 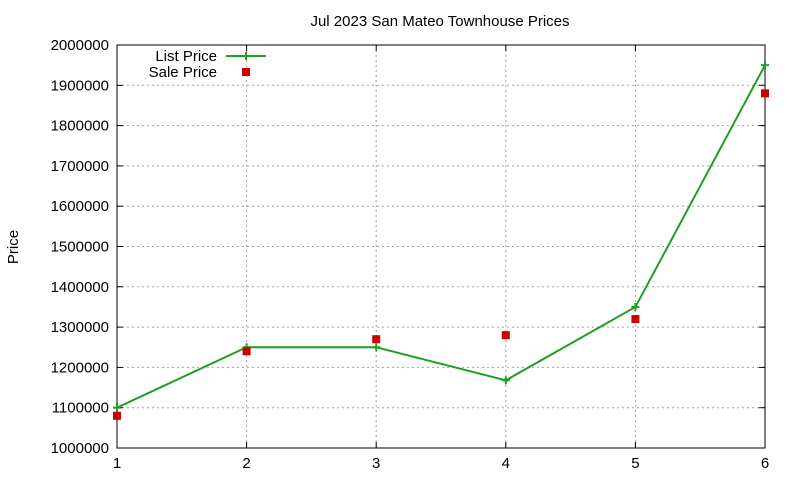 I want to click on x-tick-label: 6, so click(x=765, y=463).